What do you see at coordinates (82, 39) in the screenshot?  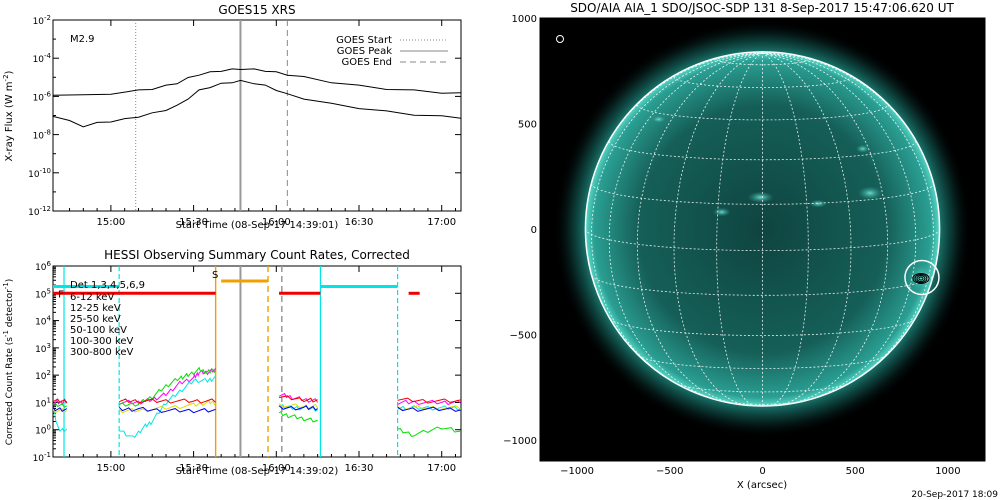 I see `goes-flare-class: M2.9` at bounding box center [82, 39].